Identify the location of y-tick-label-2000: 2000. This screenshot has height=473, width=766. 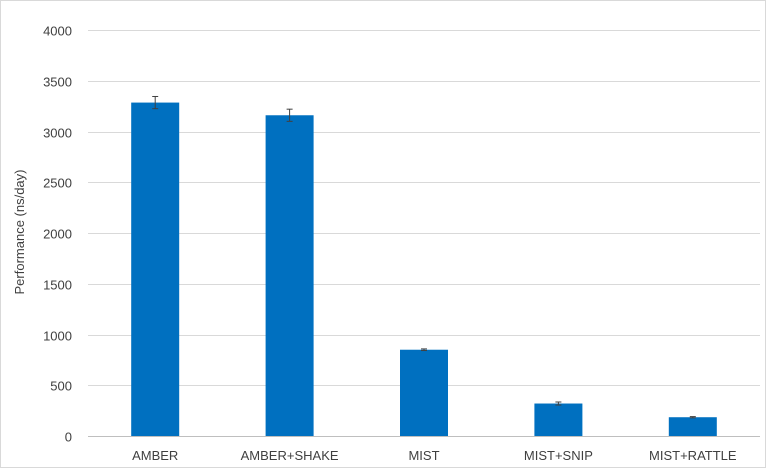
(57, 234).